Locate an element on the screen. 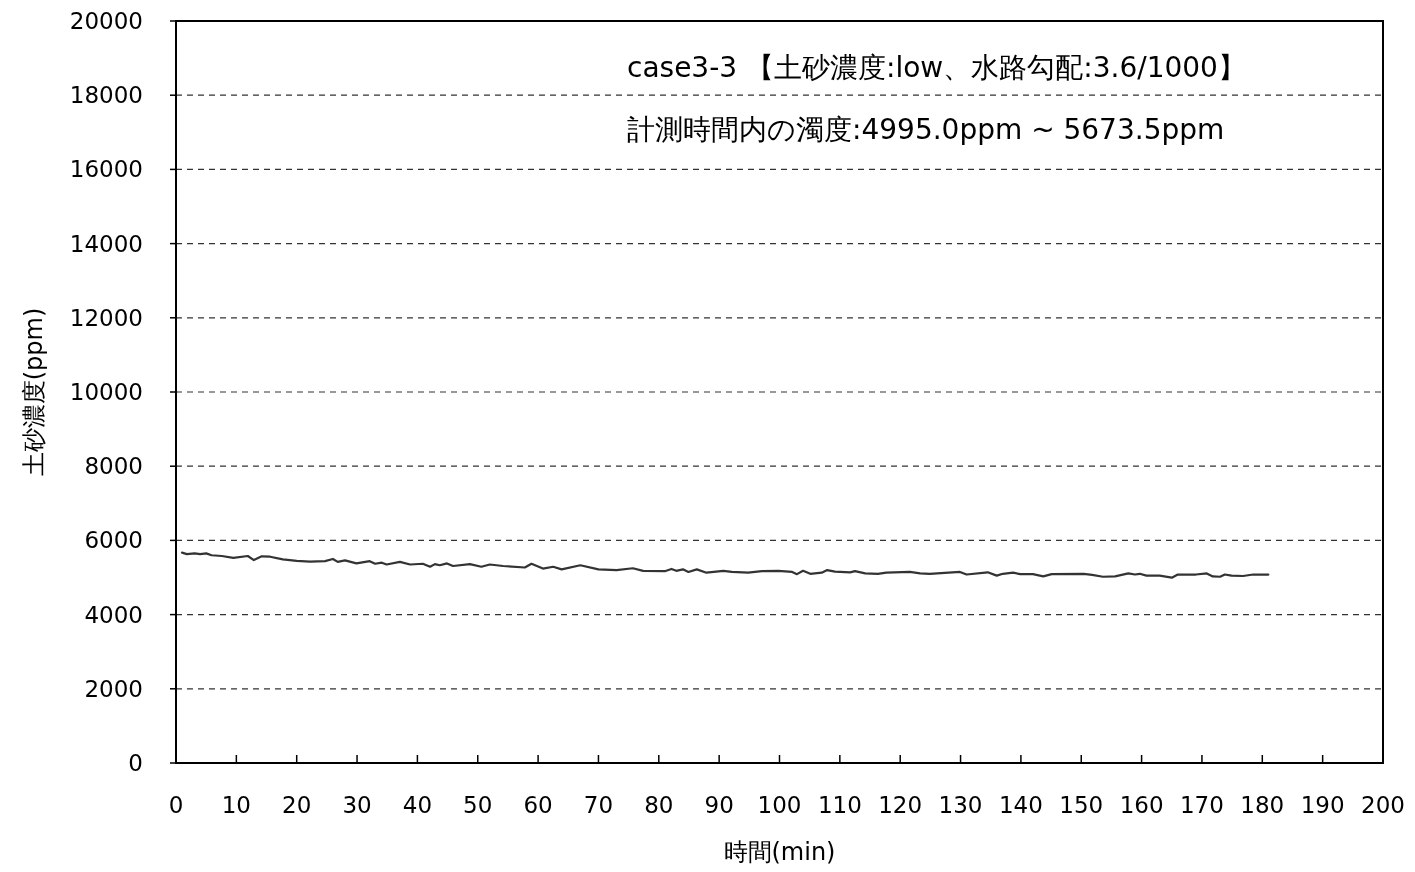 The width and height of the screenshot is (1415, 872). x-tick-label: 10 is located at coordinates (236, 805).